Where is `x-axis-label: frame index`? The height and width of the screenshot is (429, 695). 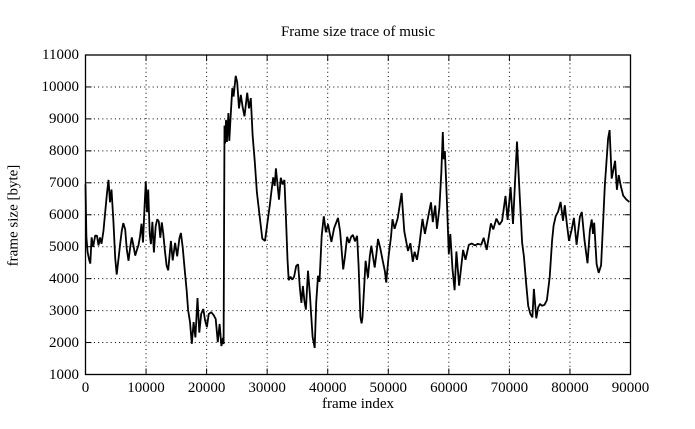
x-axis-label: frame index is located at coordinates (358, 404).